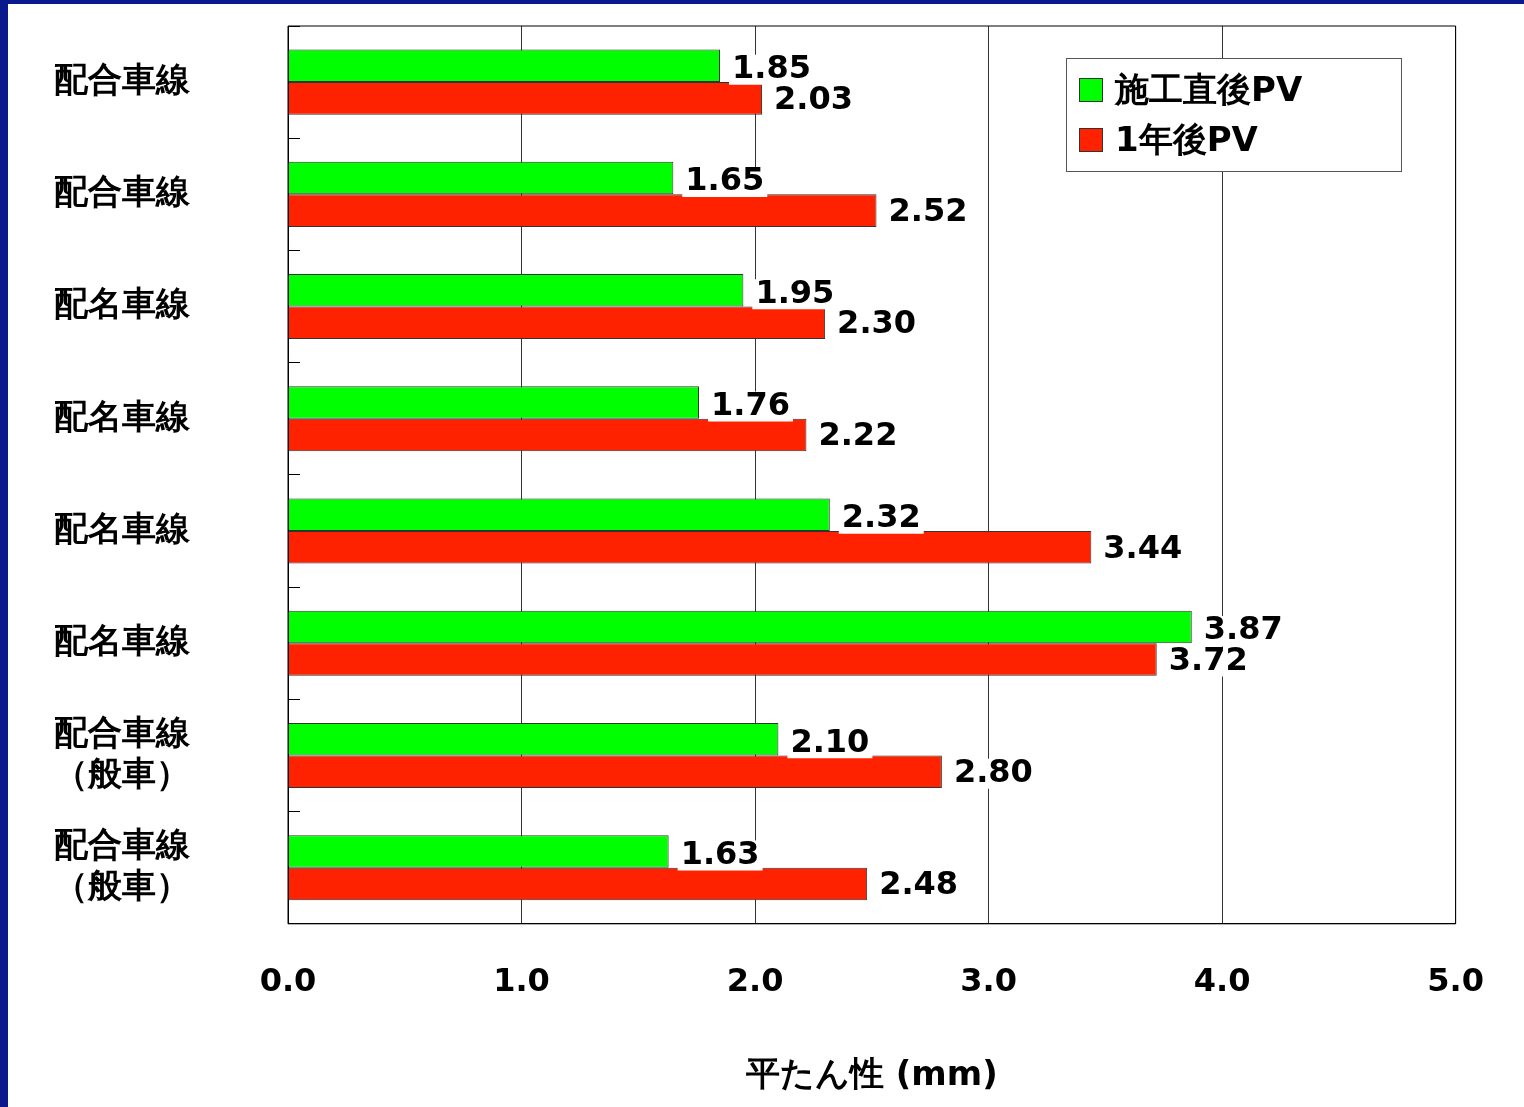 This screenshot has width=1524, height=1107. Describe the element at coordinates (928, 209) in the screenshot. I see `data-label: 2.52` at that location.